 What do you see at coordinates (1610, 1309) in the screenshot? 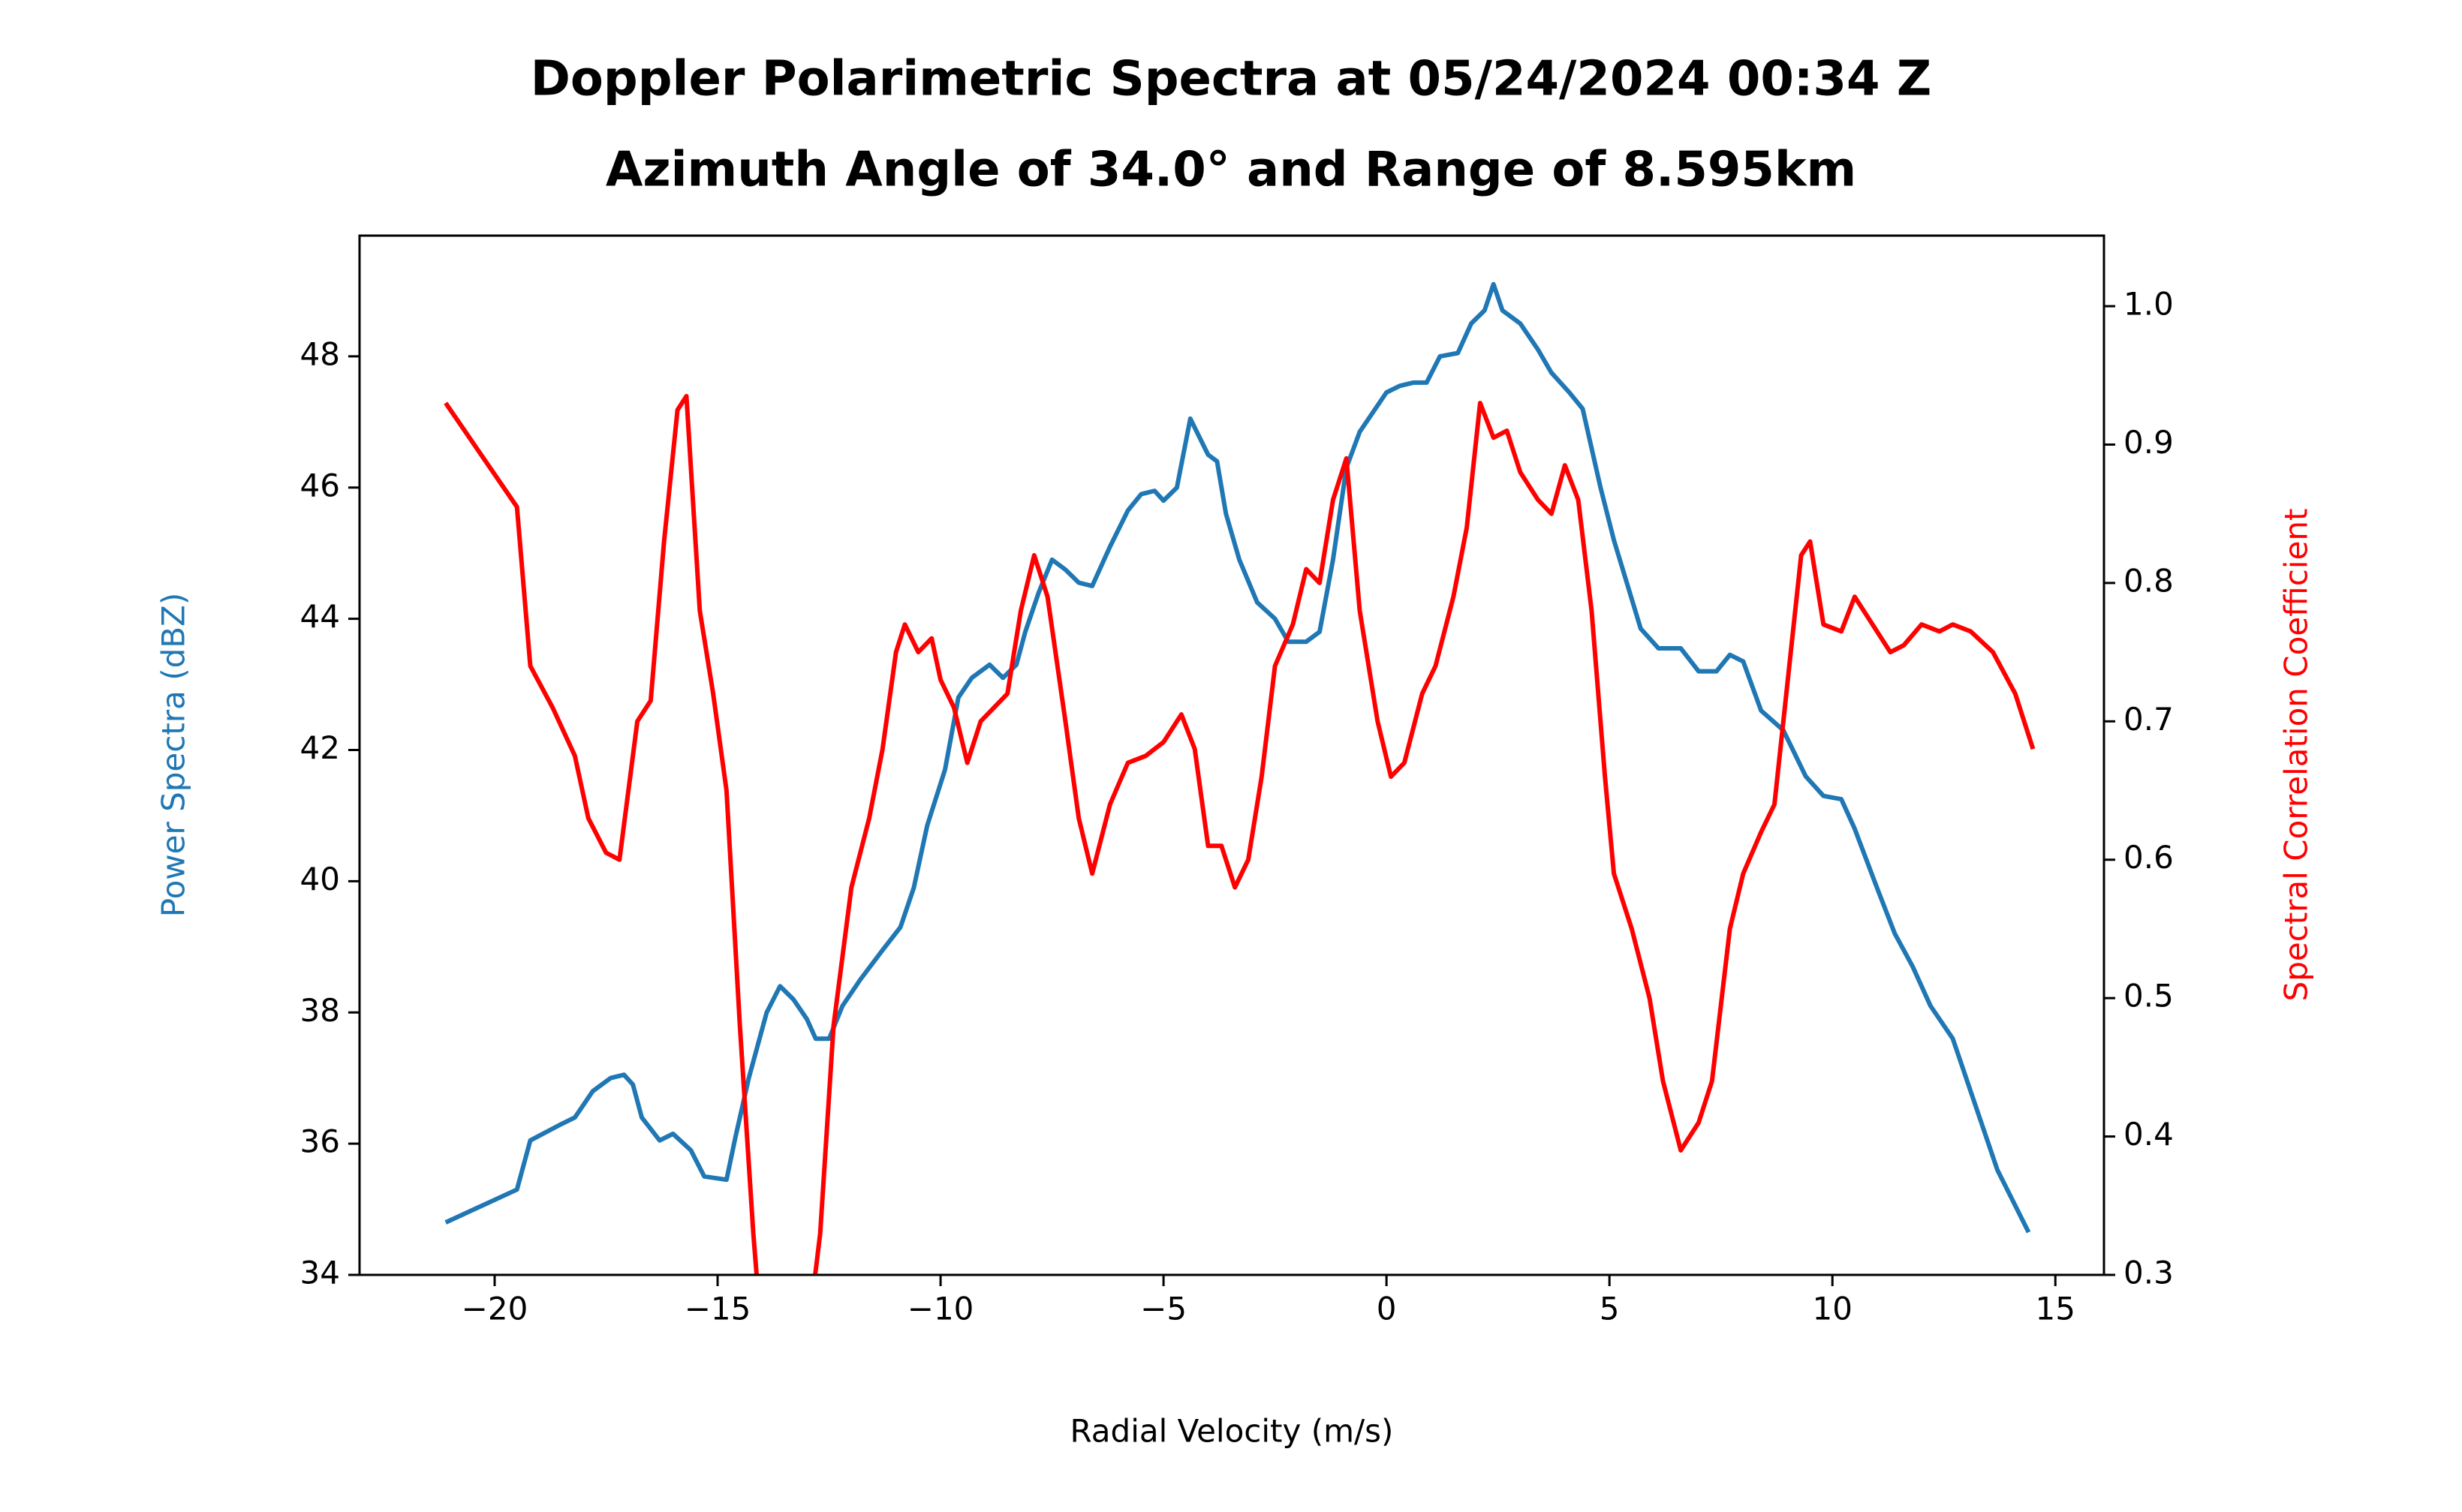
I see `x-tick-label: 5` at bounding box center [1610, 1309].